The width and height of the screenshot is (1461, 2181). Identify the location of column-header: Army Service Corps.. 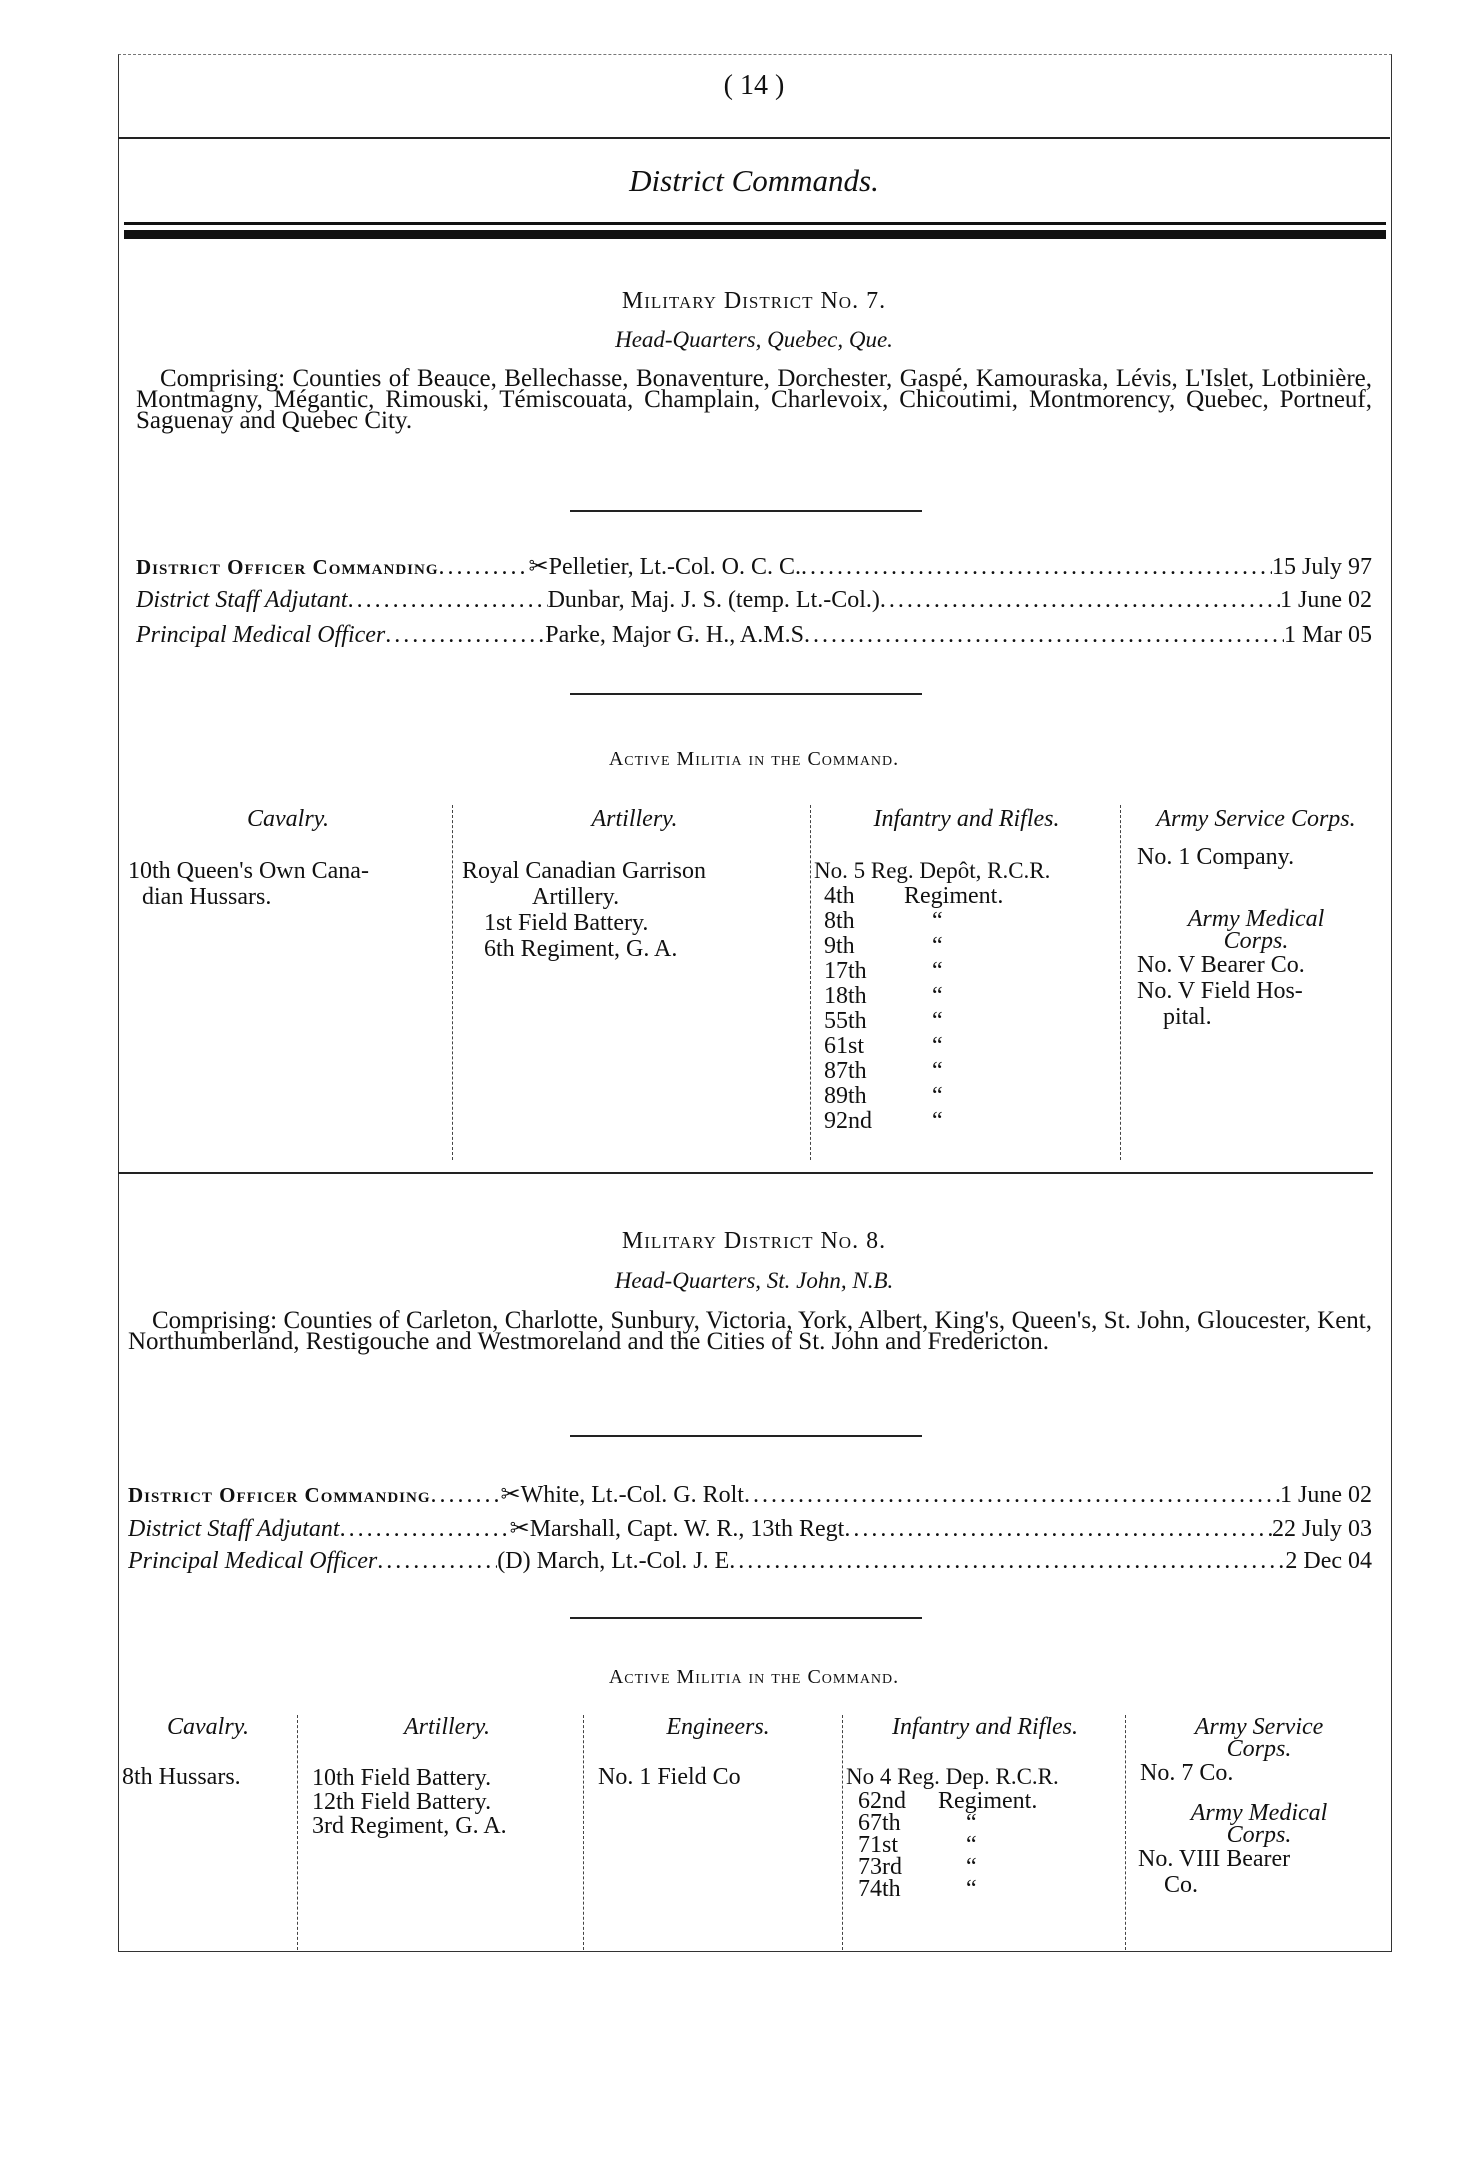
(1256, 819).